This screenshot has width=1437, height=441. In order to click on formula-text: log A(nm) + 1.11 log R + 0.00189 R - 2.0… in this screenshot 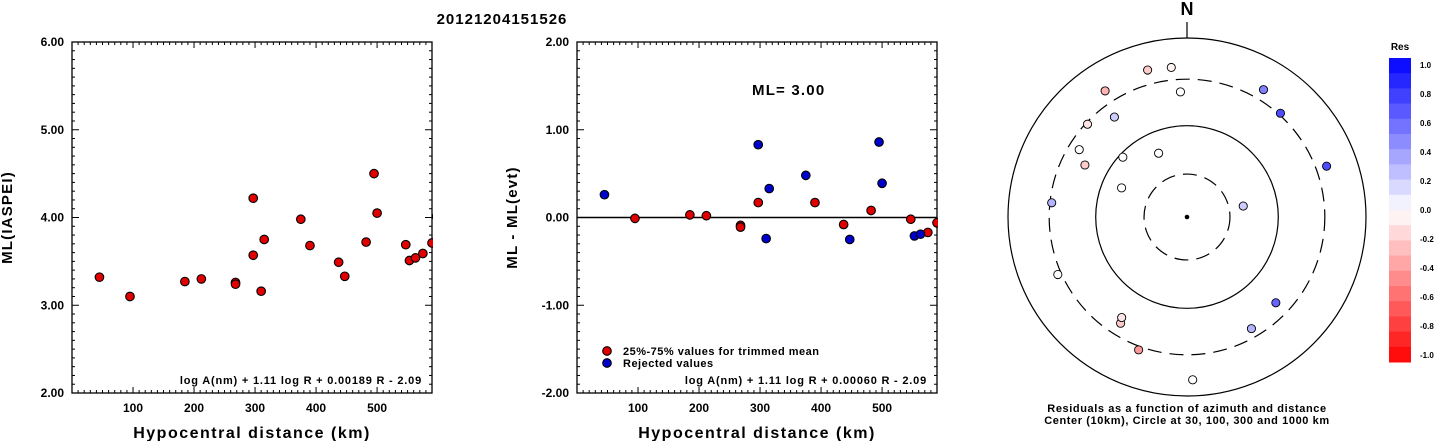, I will do `click(301, 381)`.